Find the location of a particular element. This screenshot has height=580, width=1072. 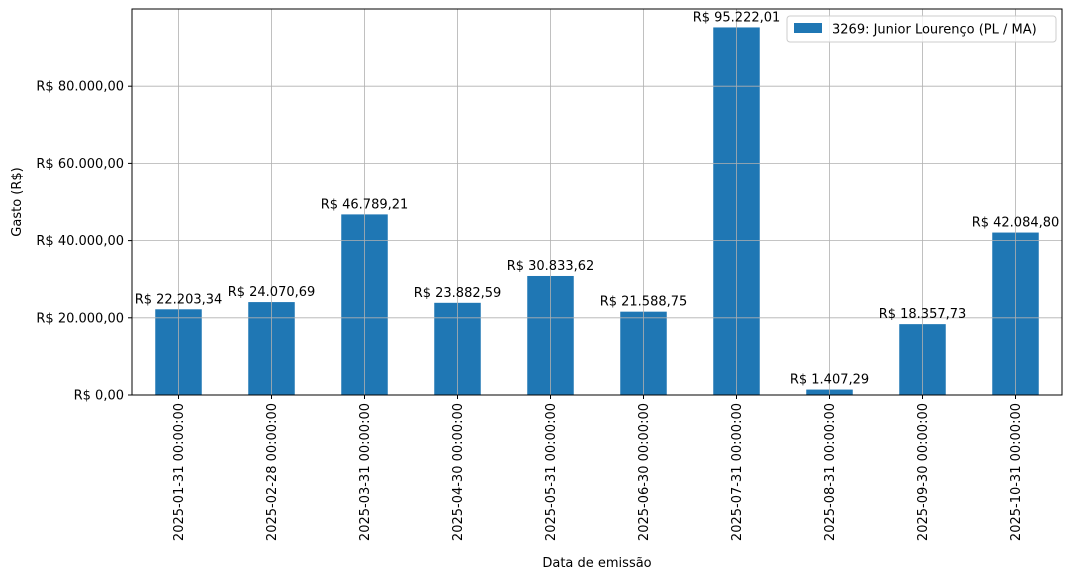

x-tick-label: 2025-04-30 00:00:00 is located at coordinates (458, 472).